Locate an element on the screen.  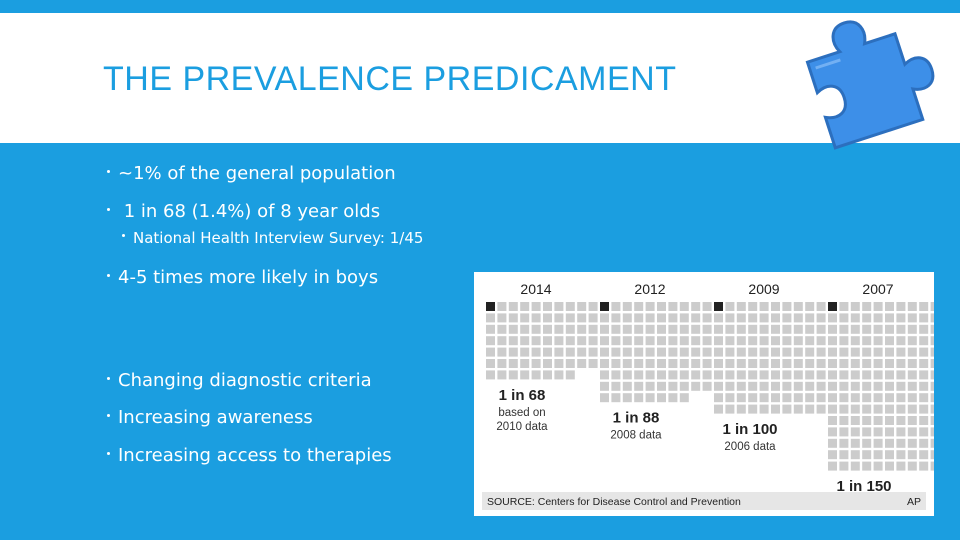
bullet-dot is located at coordinates (108, 453).